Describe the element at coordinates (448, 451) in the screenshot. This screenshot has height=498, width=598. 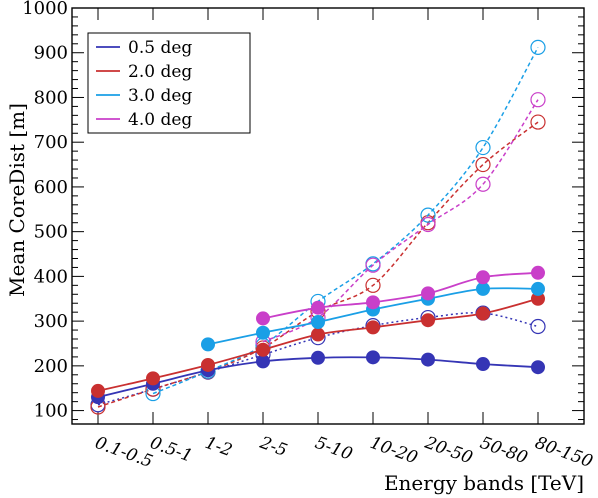
I see `x-tick-label: 20-50` at that location.